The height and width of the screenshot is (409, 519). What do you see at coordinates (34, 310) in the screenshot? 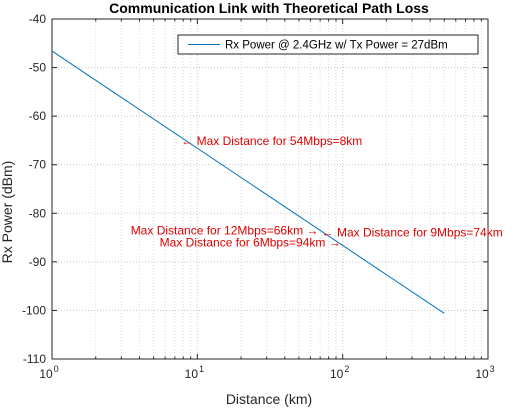
I see `y-tick-label: -100` at bounding box center [34, 310].